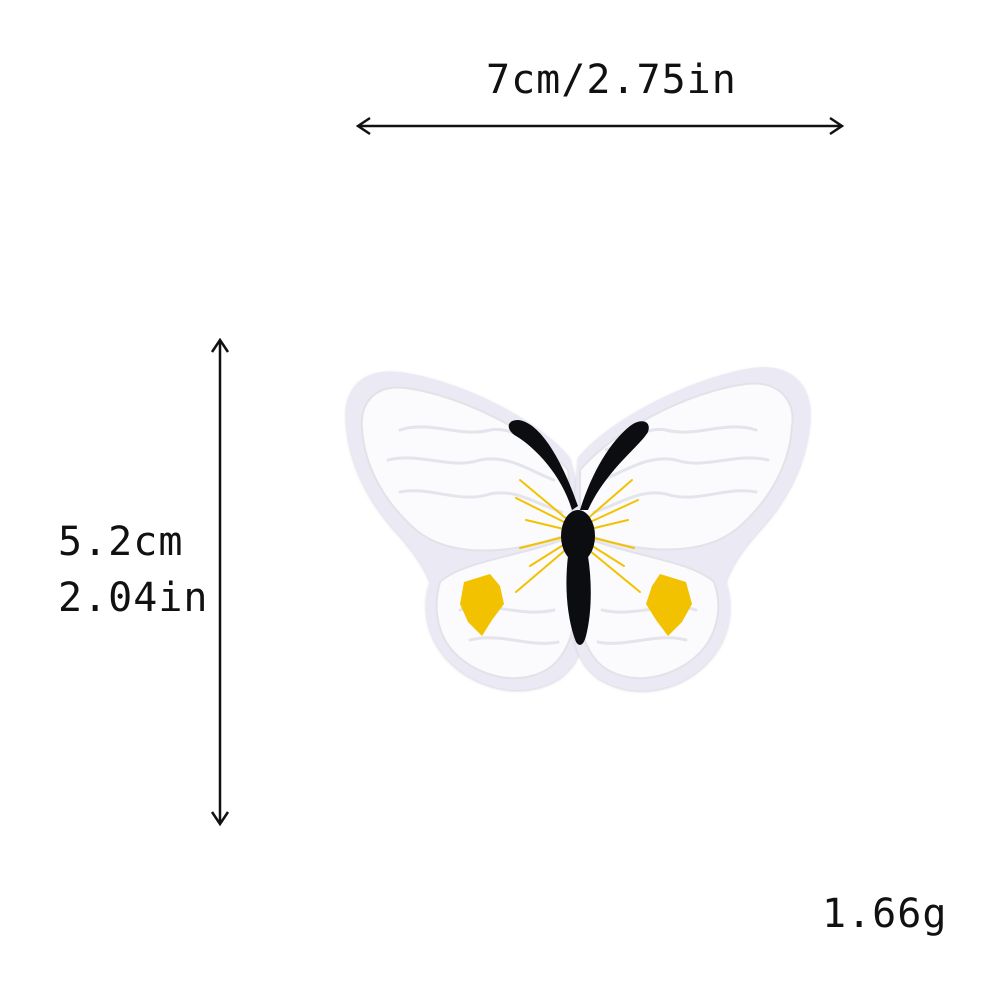  Describe the element at coordinates (120, 542) in the screenshot. I see `height-dimension-label-cm: 5.2cm` at that location.